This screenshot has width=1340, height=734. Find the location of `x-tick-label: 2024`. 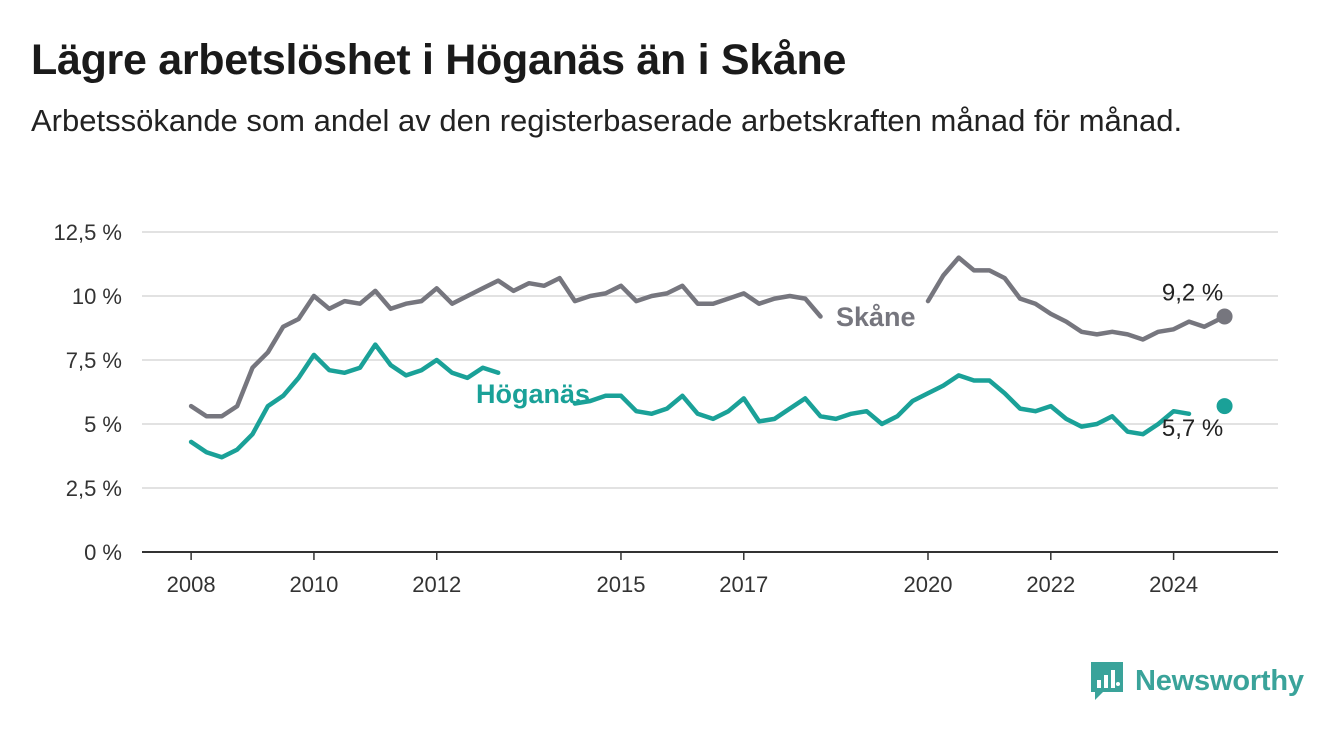

x-tick-label: 2024 is located at coordinates (1173, 584).